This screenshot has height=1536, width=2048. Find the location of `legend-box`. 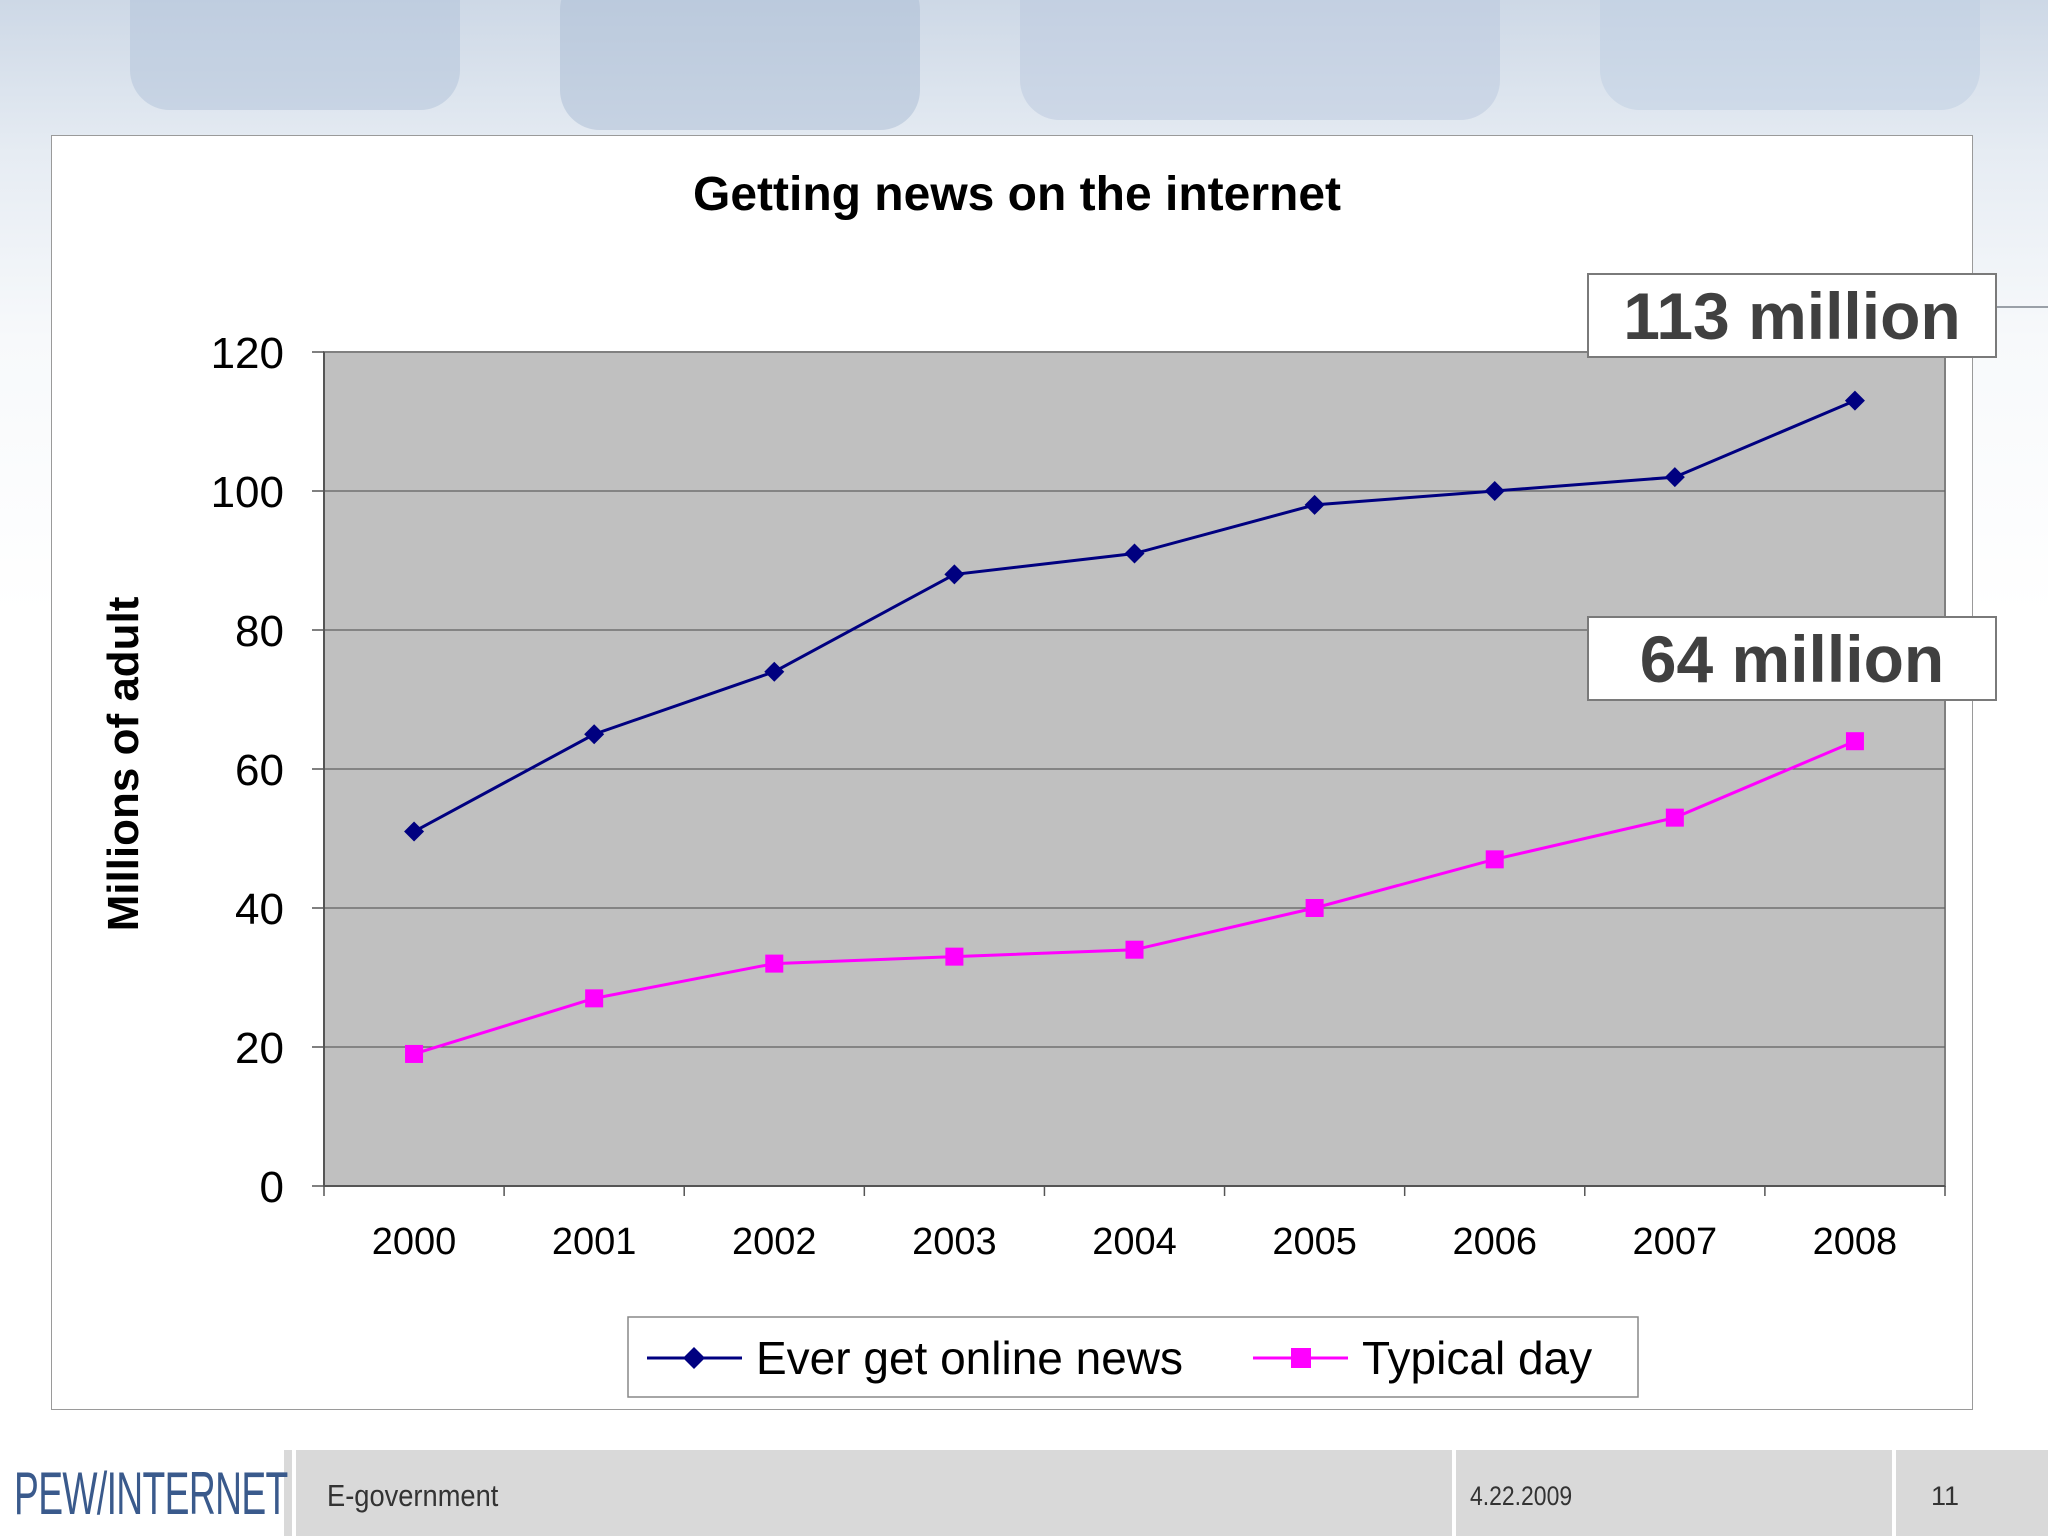

legend-box is located at coordinates (1133, 1357).